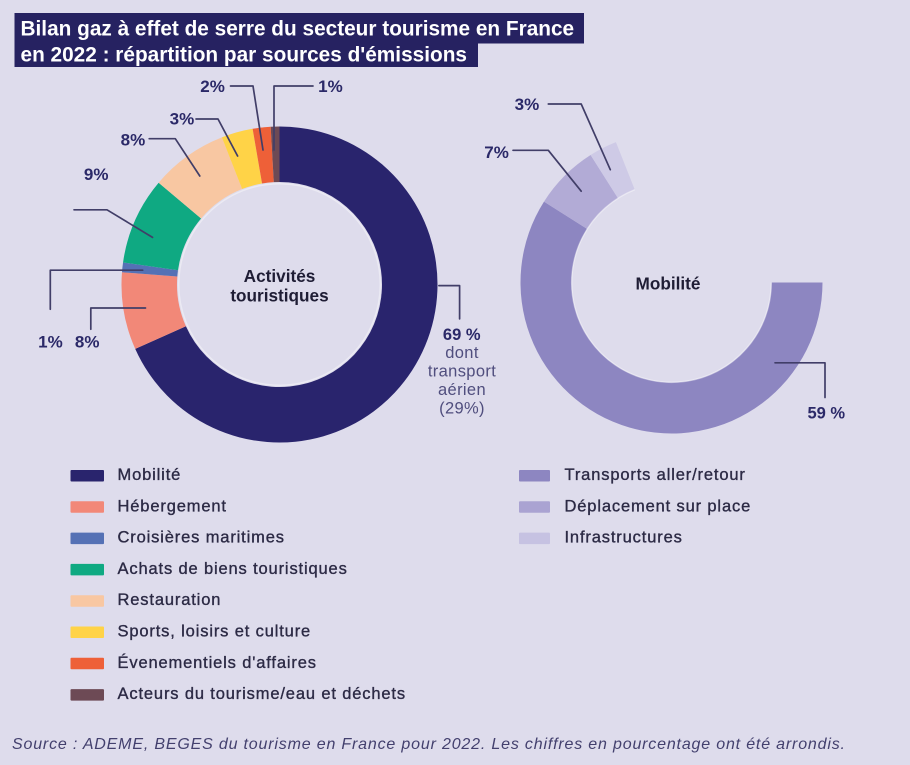 The height and width of the screenshot is (765, 910). Describe the element at coordinates (215, 632) in the screenshot. I see `svg-text: Sports, loisirs et culture` at that location.